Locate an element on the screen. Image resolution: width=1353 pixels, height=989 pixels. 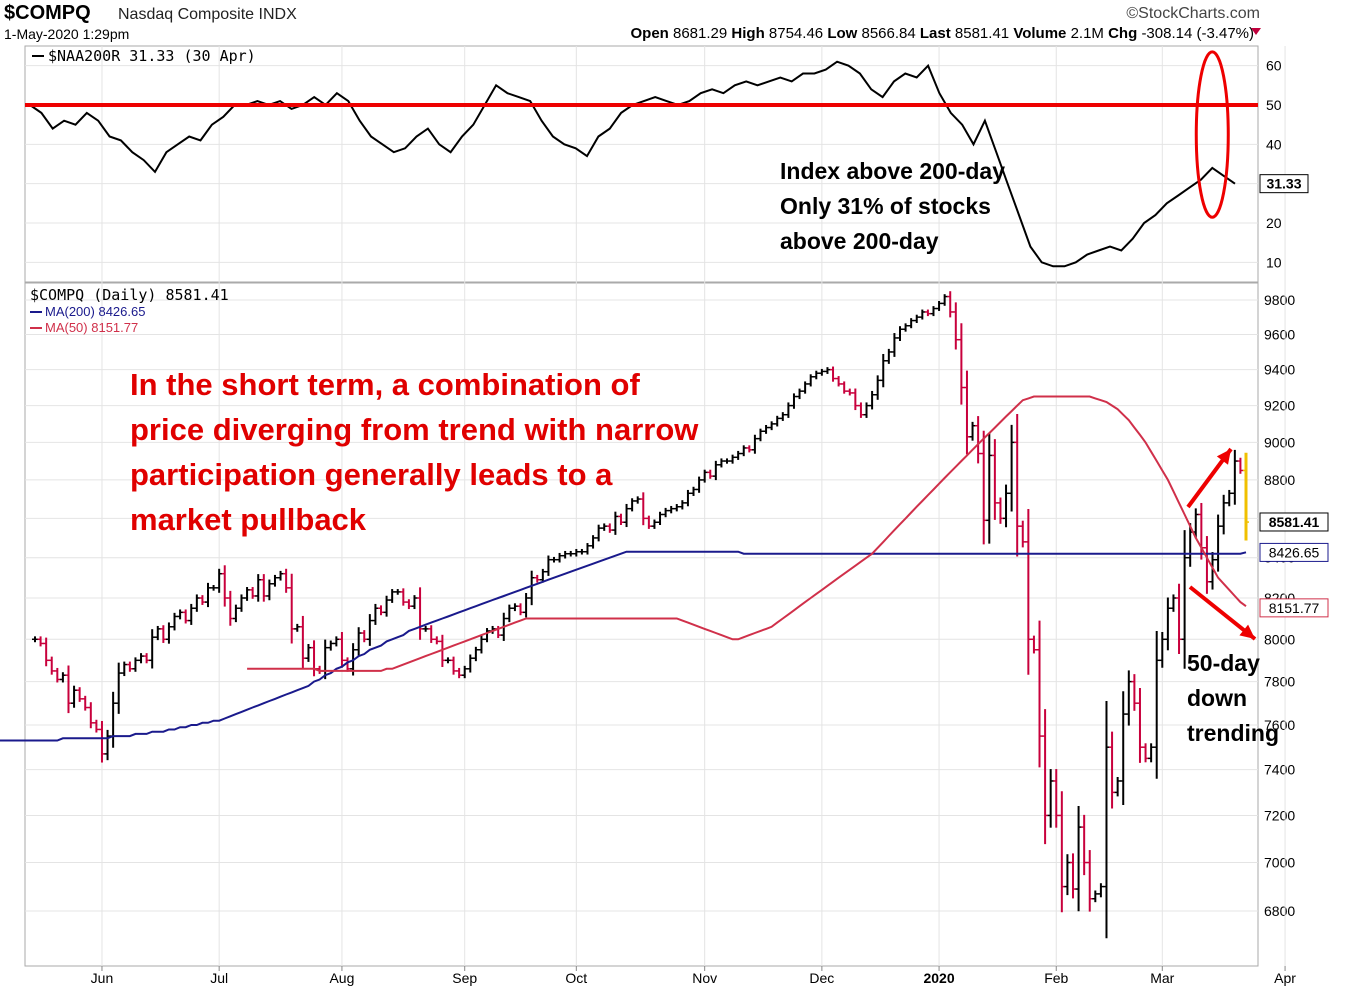
chart-datetime: 1-May-2020 1:29pm is located at coordinates (67, 34).